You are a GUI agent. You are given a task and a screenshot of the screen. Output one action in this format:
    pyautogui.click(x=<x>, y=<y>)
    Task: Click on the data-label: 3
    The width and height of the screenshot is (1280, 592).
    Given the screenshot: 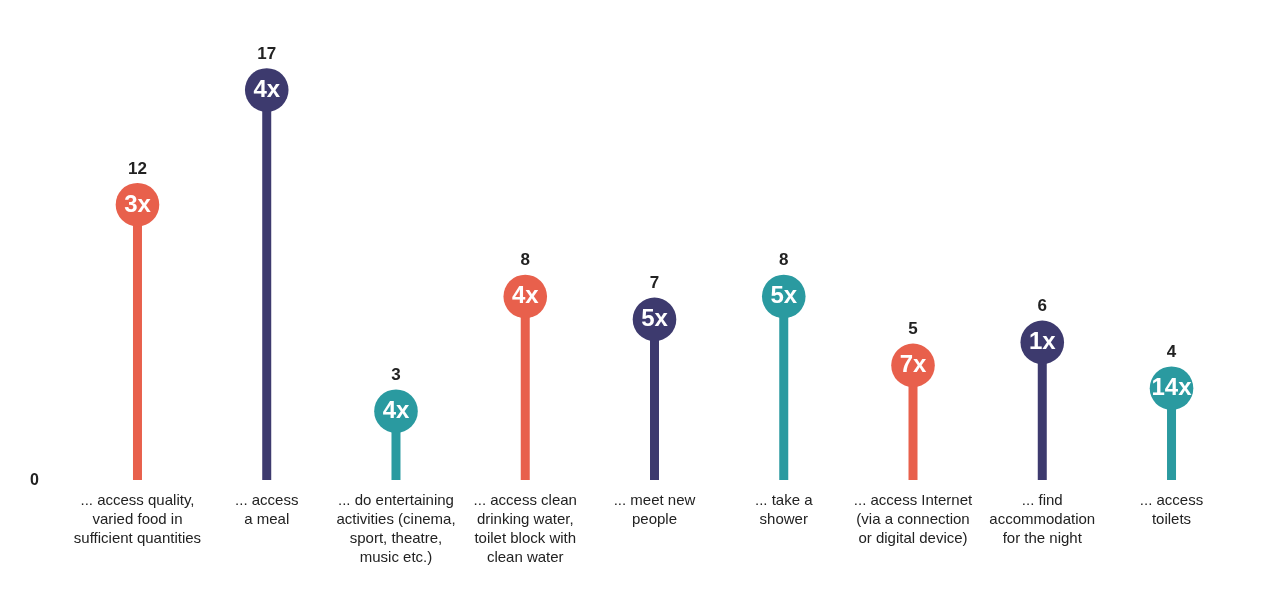 What is the action you would take?
    pyautogui.click(x=396, y=375)
    